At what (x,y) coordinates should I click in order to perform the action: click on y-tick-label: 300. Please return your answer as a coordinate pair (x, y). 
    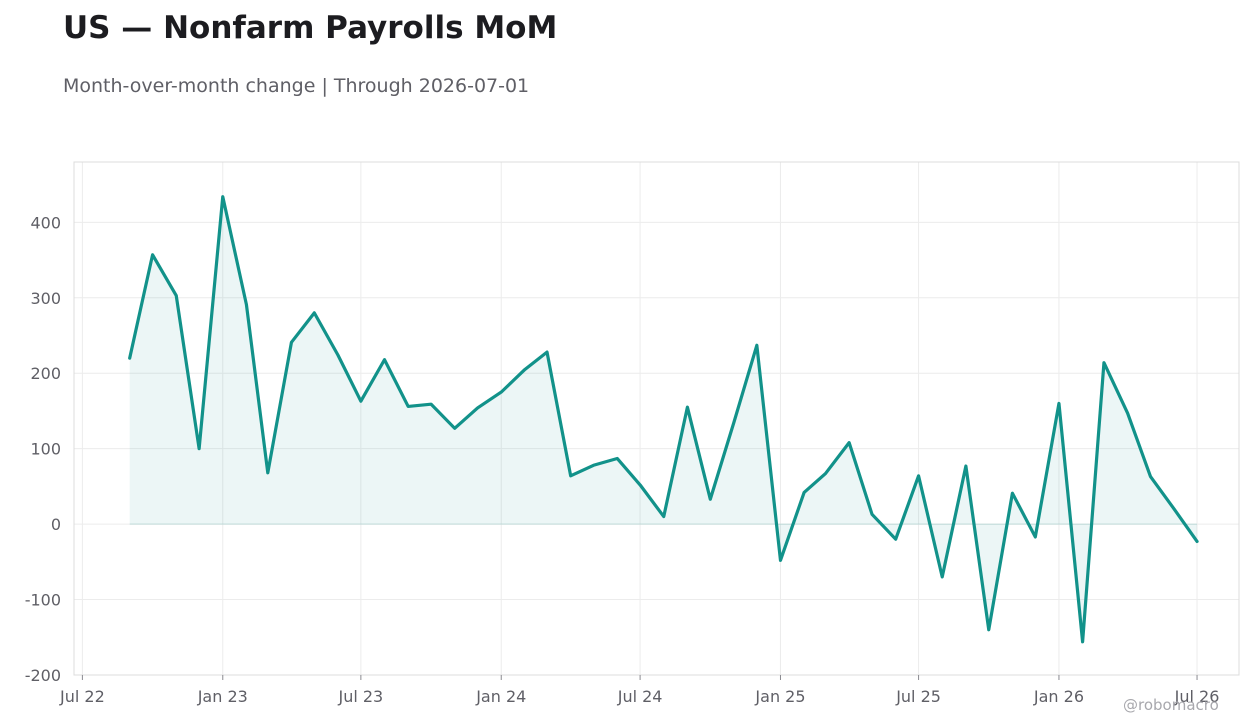
    Looking at the image, I should click on (45, 298).